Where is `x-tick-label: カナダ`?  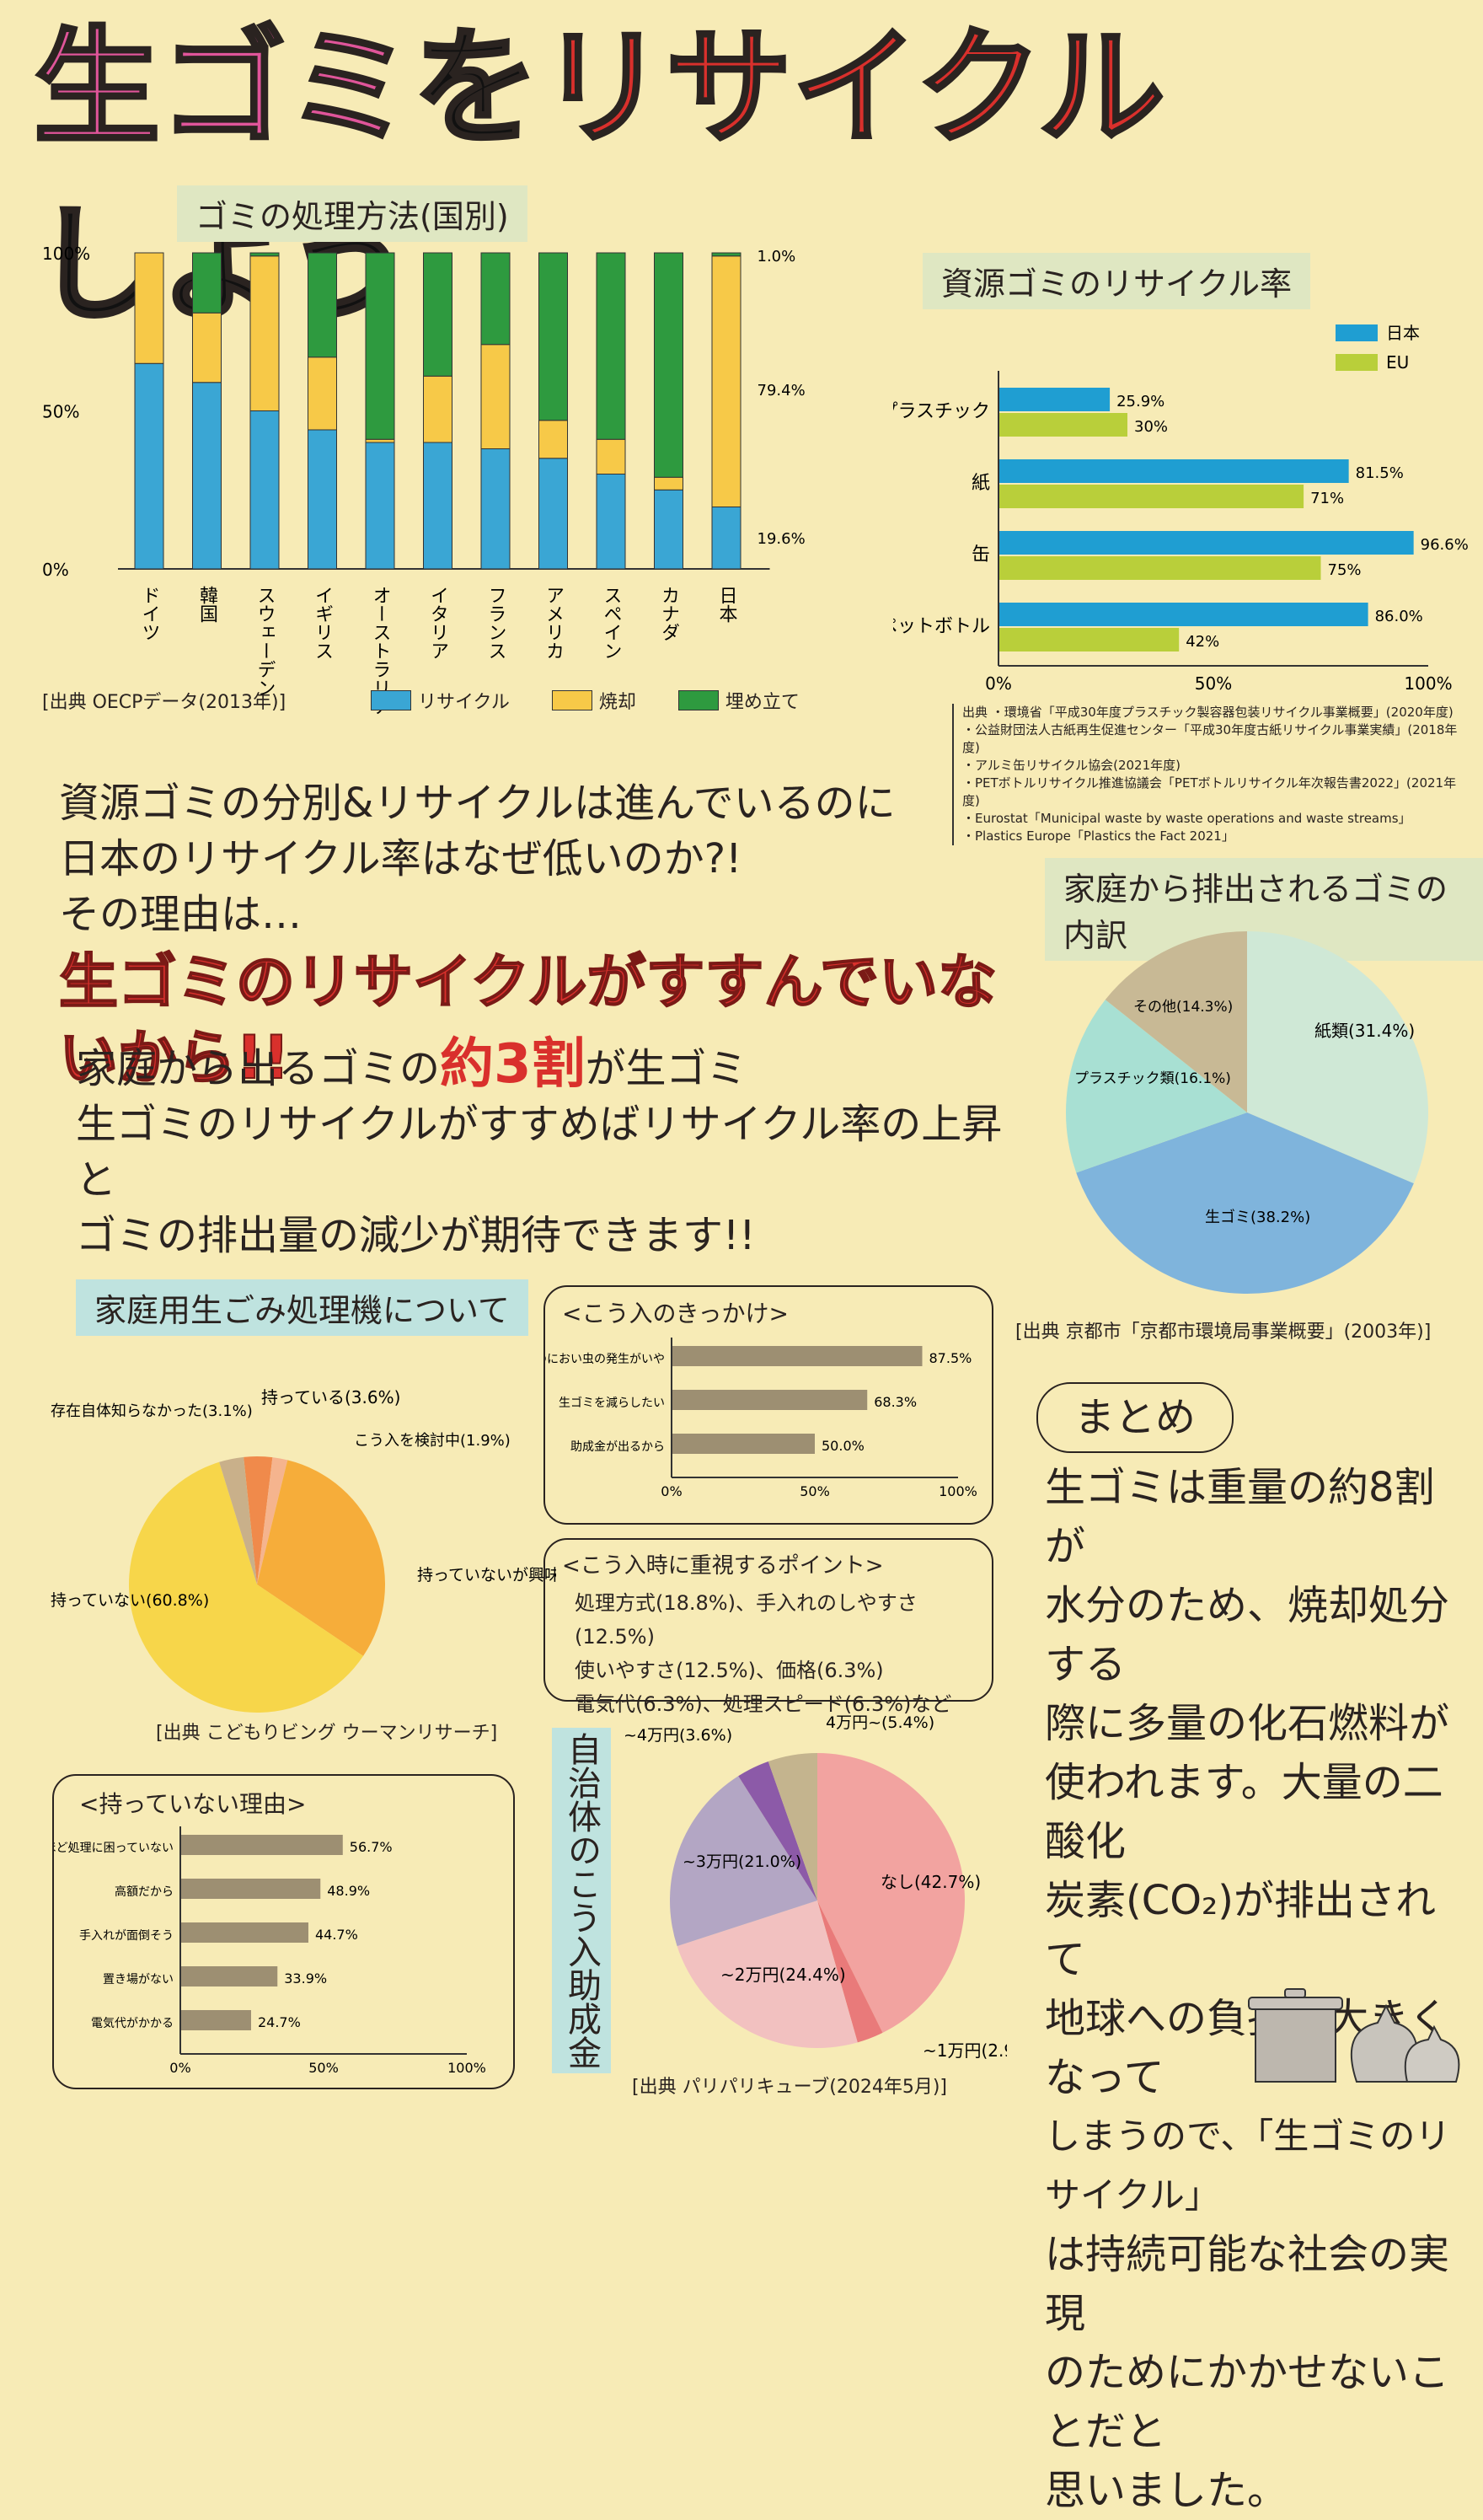
x-tick-label: カナダ is located at coordinates (668, 613).